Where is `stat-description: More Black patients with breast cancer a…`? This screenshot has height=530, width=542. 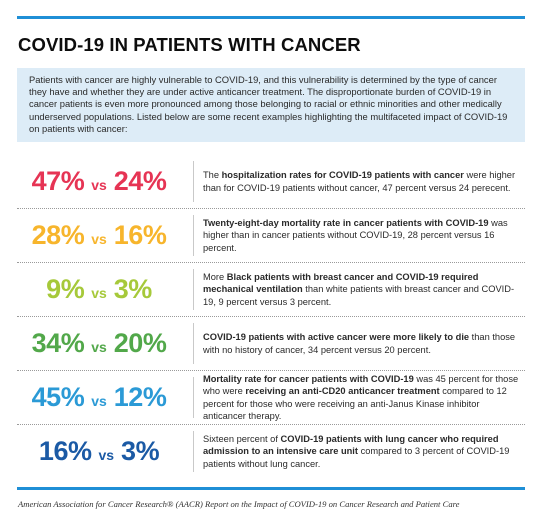 stat-description: More Black patients with breast cancer a… is located at coordinates (362, 289).